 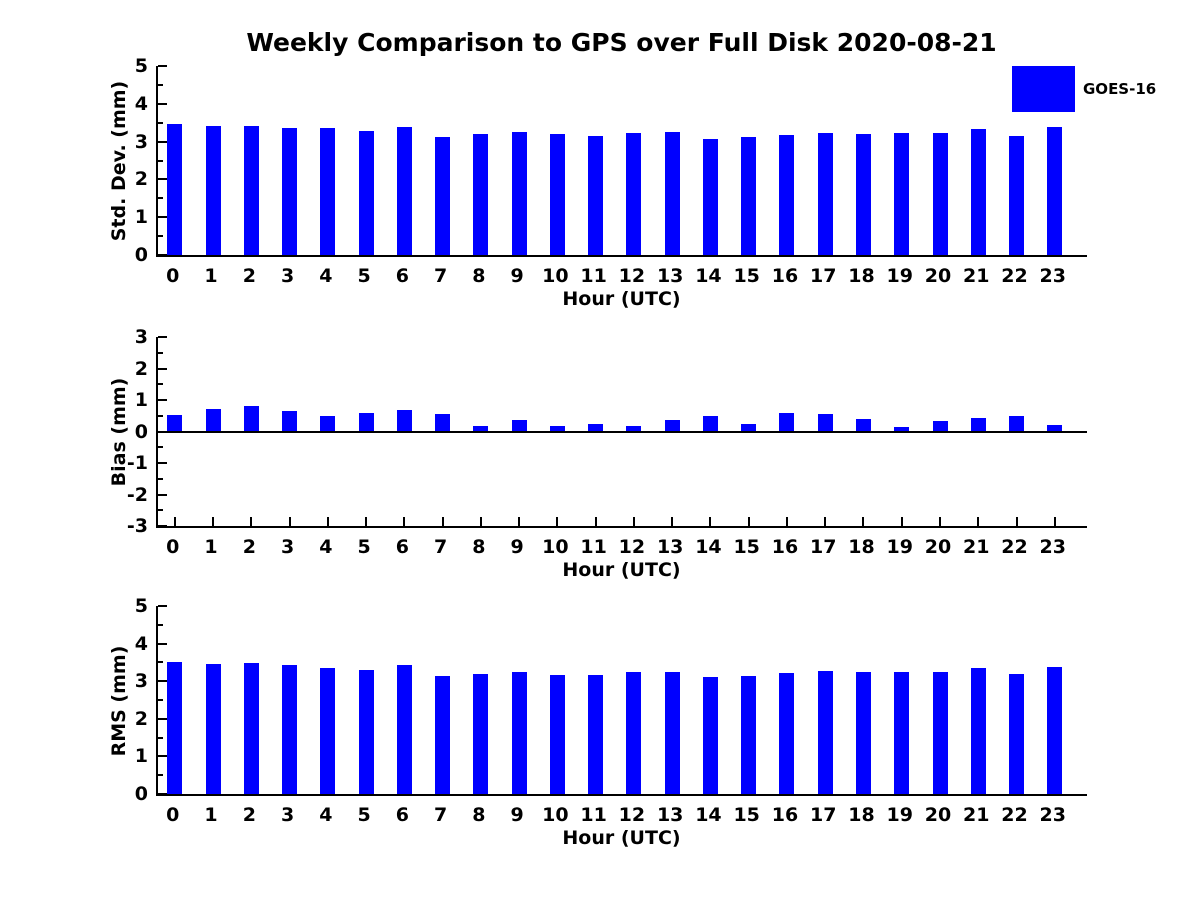 I want to click on y-tick-label: 2, so click(x=141, y=179).